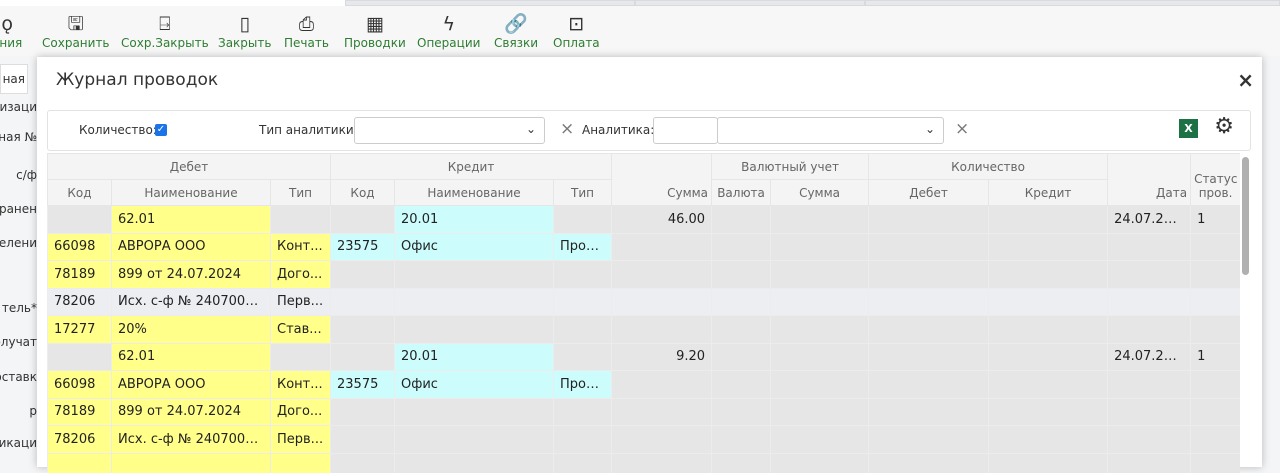 The image size is (1280, 473). I want to click on clear-analytic-type-icon: ×, so click(567, 129).